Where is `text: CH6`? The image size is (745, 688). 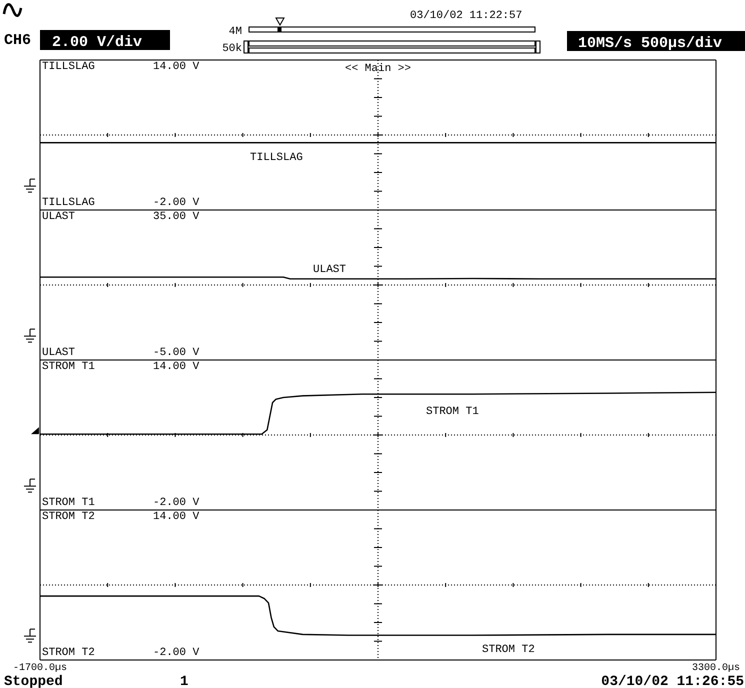 text: CH6 is located at coordinates (18, 40).